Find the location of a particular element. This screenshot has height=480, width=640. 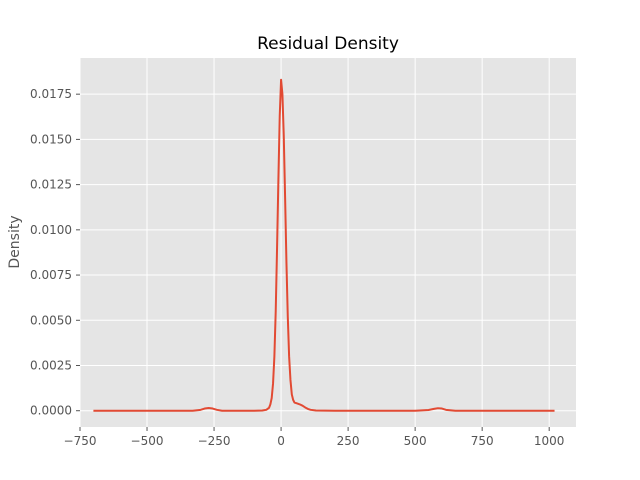

y-tick-label: 0.0175 is located at coordinates (51, 94).